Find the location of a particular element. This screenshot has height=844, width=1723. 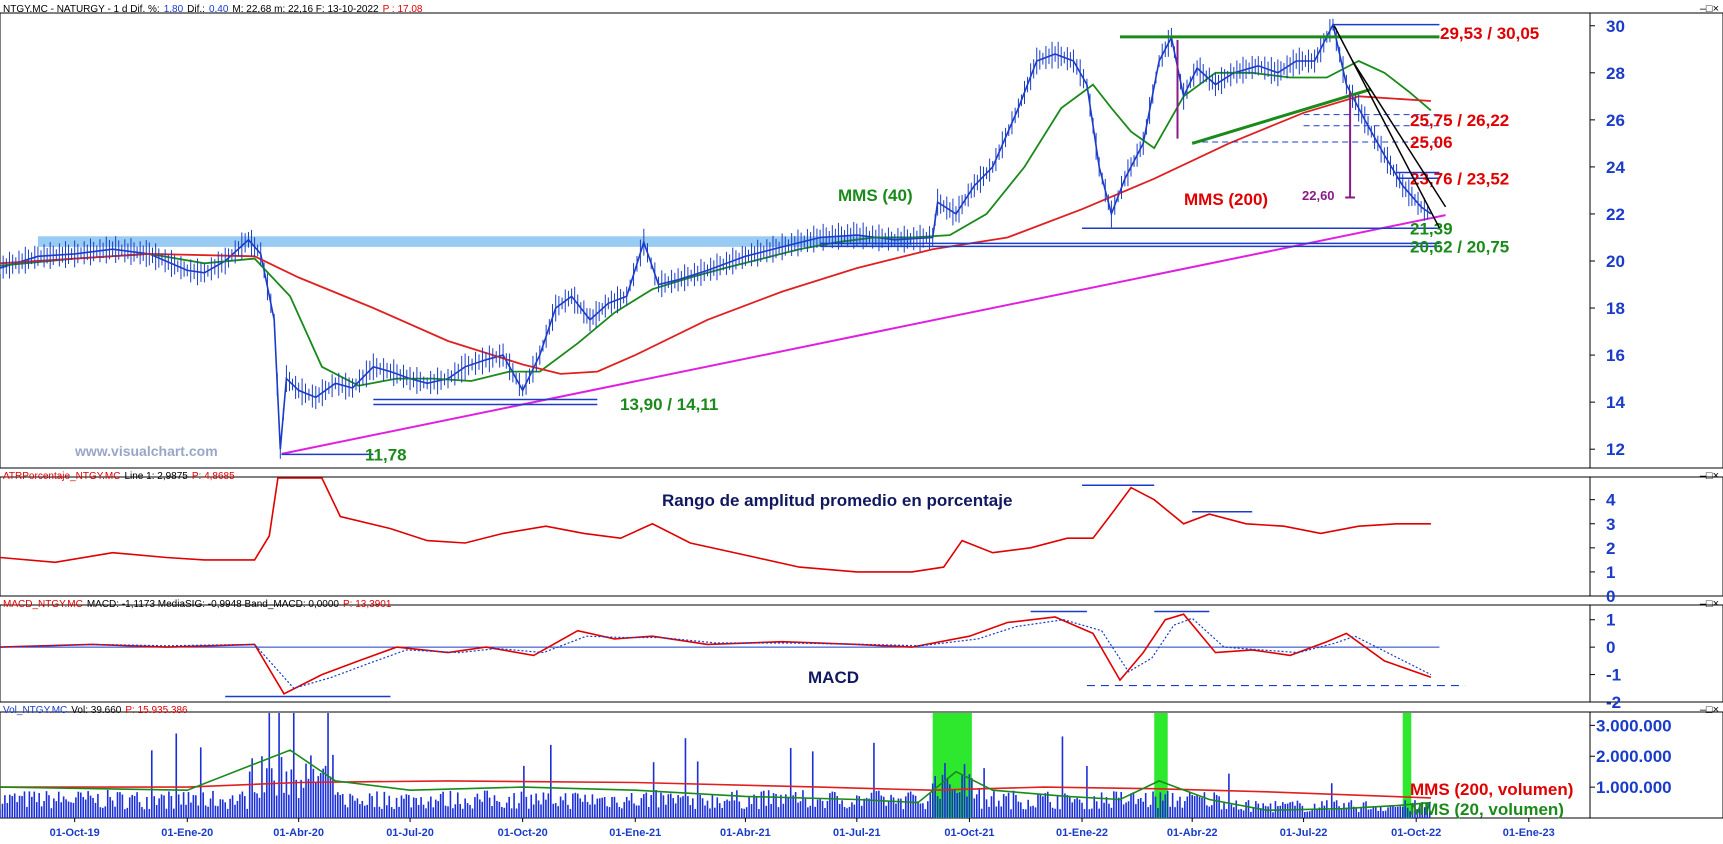

volume-series-label: MMS (20, volumen) is located at coordinates (1487, 809).